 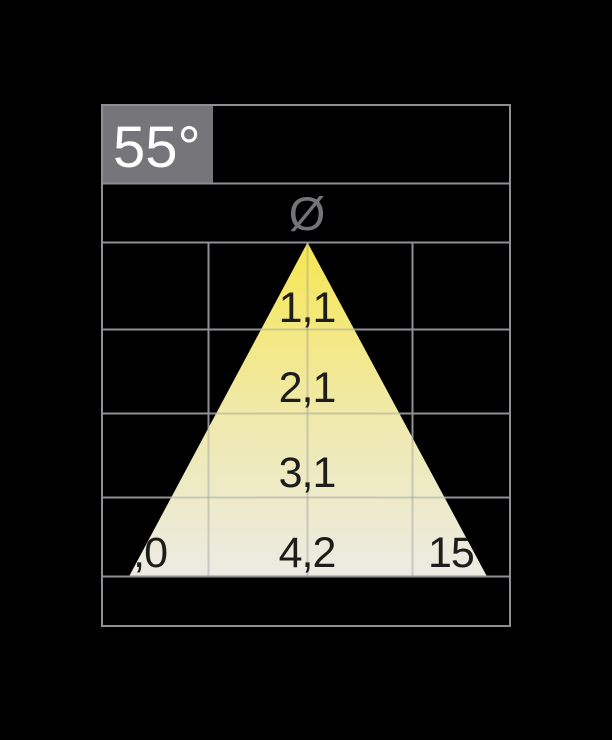 I want to click on distance-label-fragment: ,0, so click(x=150, y=553).